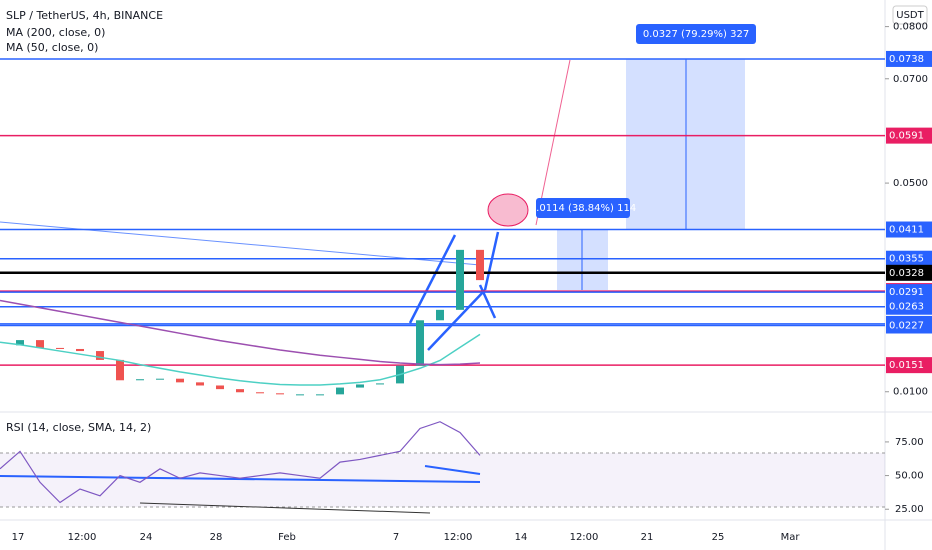  I want to click on rsi-tick-label: 75.00, so click(909, 442).